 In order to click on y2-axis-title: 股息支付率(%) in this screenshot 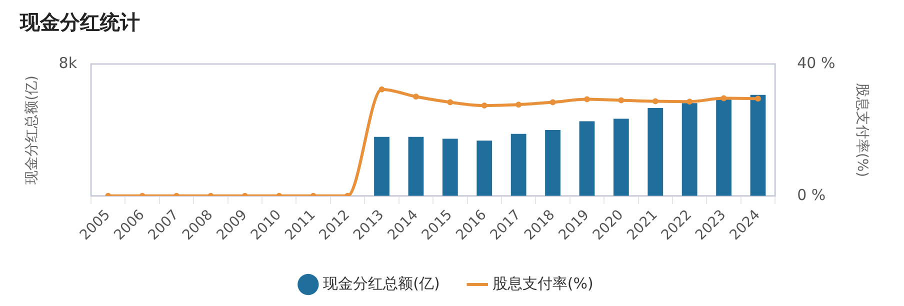, I will do `click(862, 130)`.